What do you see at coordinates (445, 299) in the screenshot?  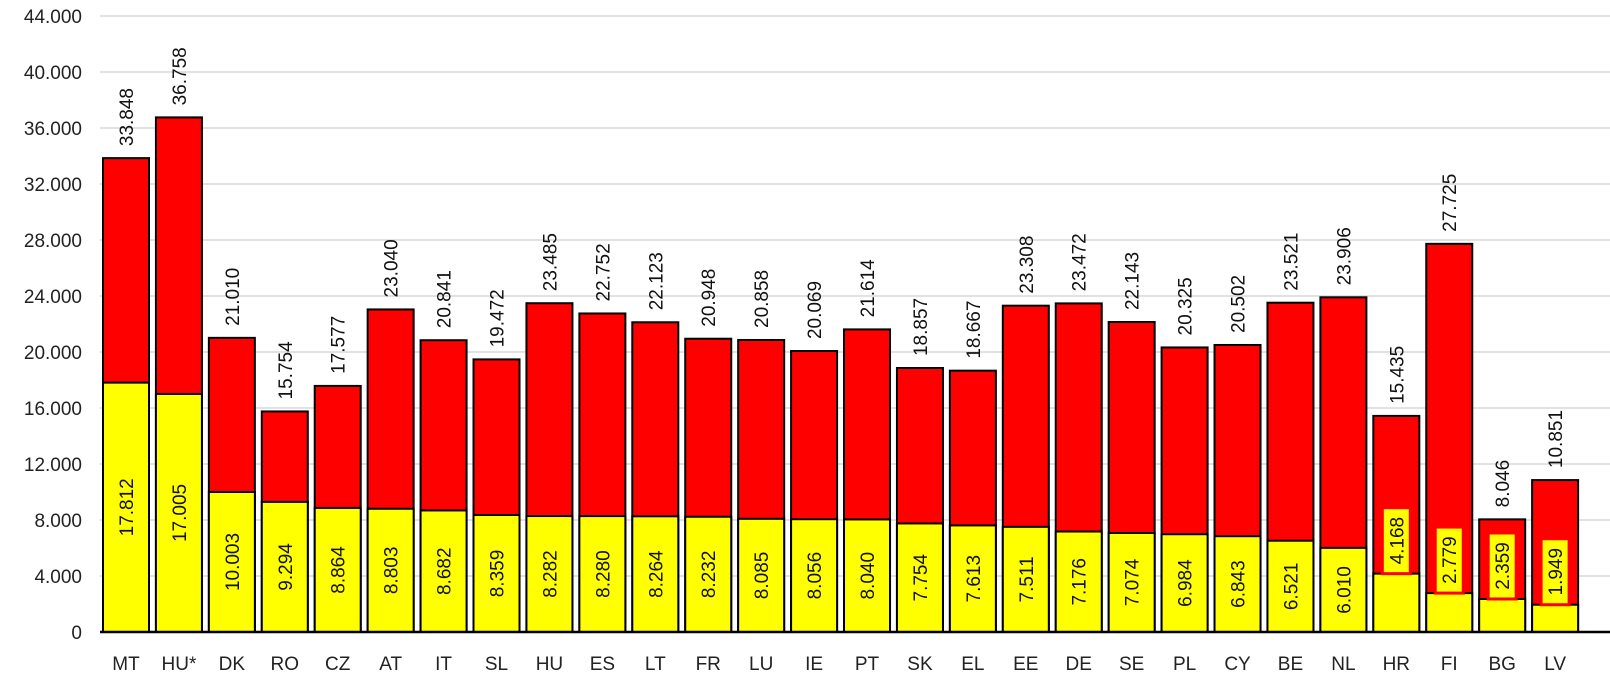 I see `total-data-label: 20.841` at bounding box center [445, 299].